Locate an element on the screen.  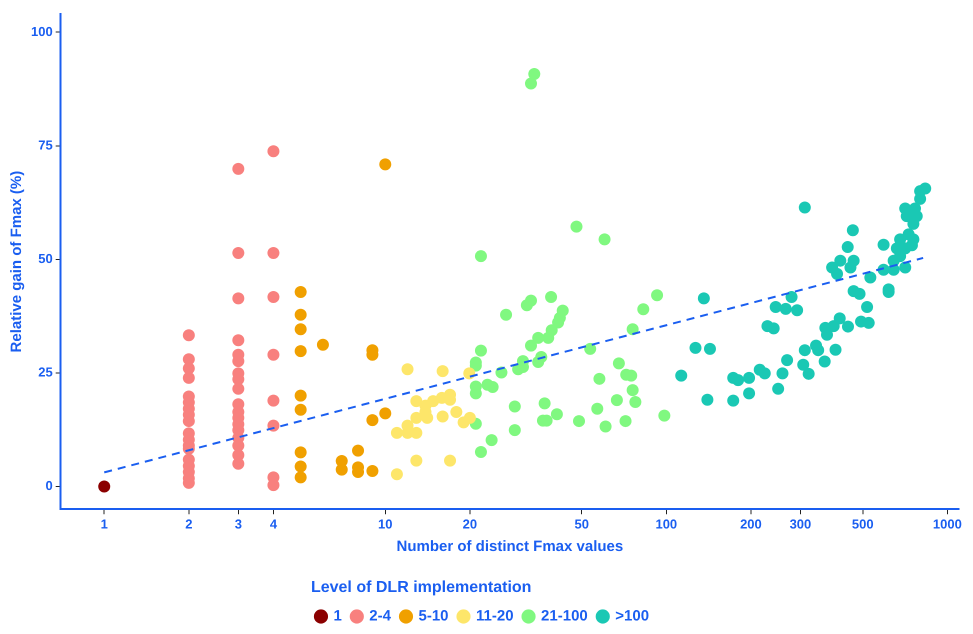
x-tick-label: 4 is located at coordinates (274, 524).